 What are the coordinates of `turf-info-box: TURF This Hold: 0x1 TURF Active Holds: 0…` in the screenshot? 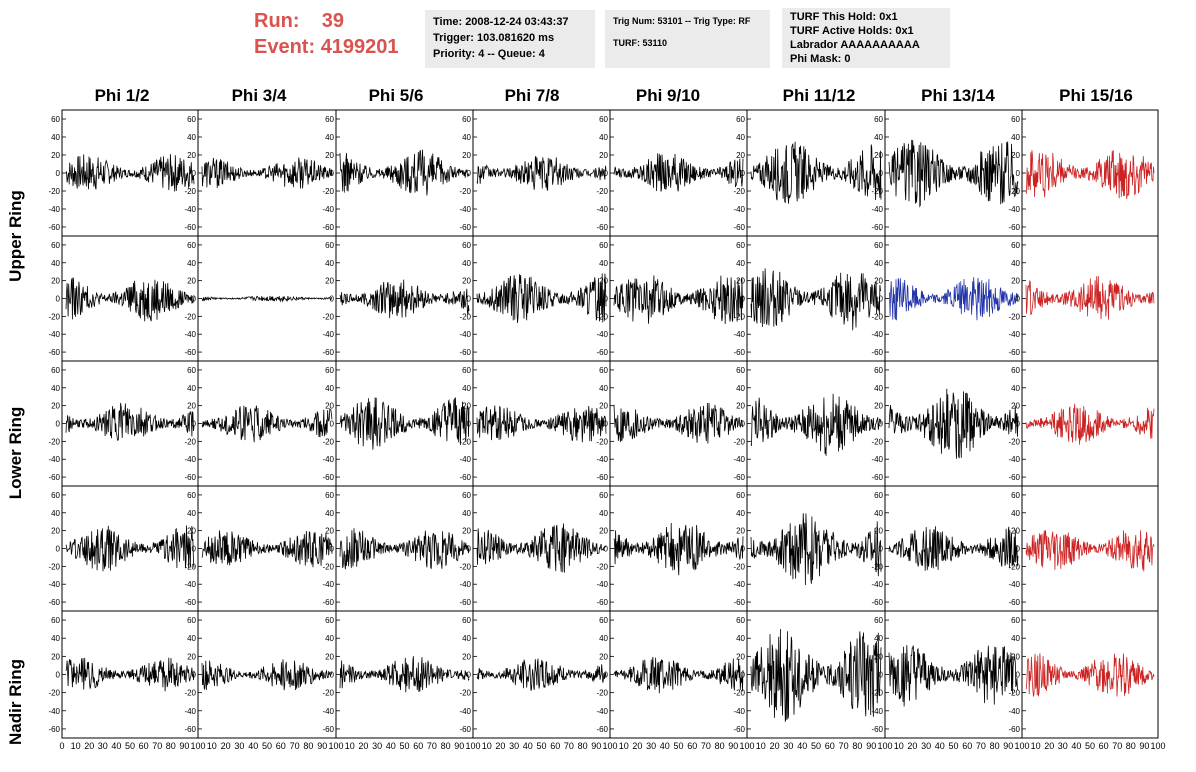 It's located at (866, 38).